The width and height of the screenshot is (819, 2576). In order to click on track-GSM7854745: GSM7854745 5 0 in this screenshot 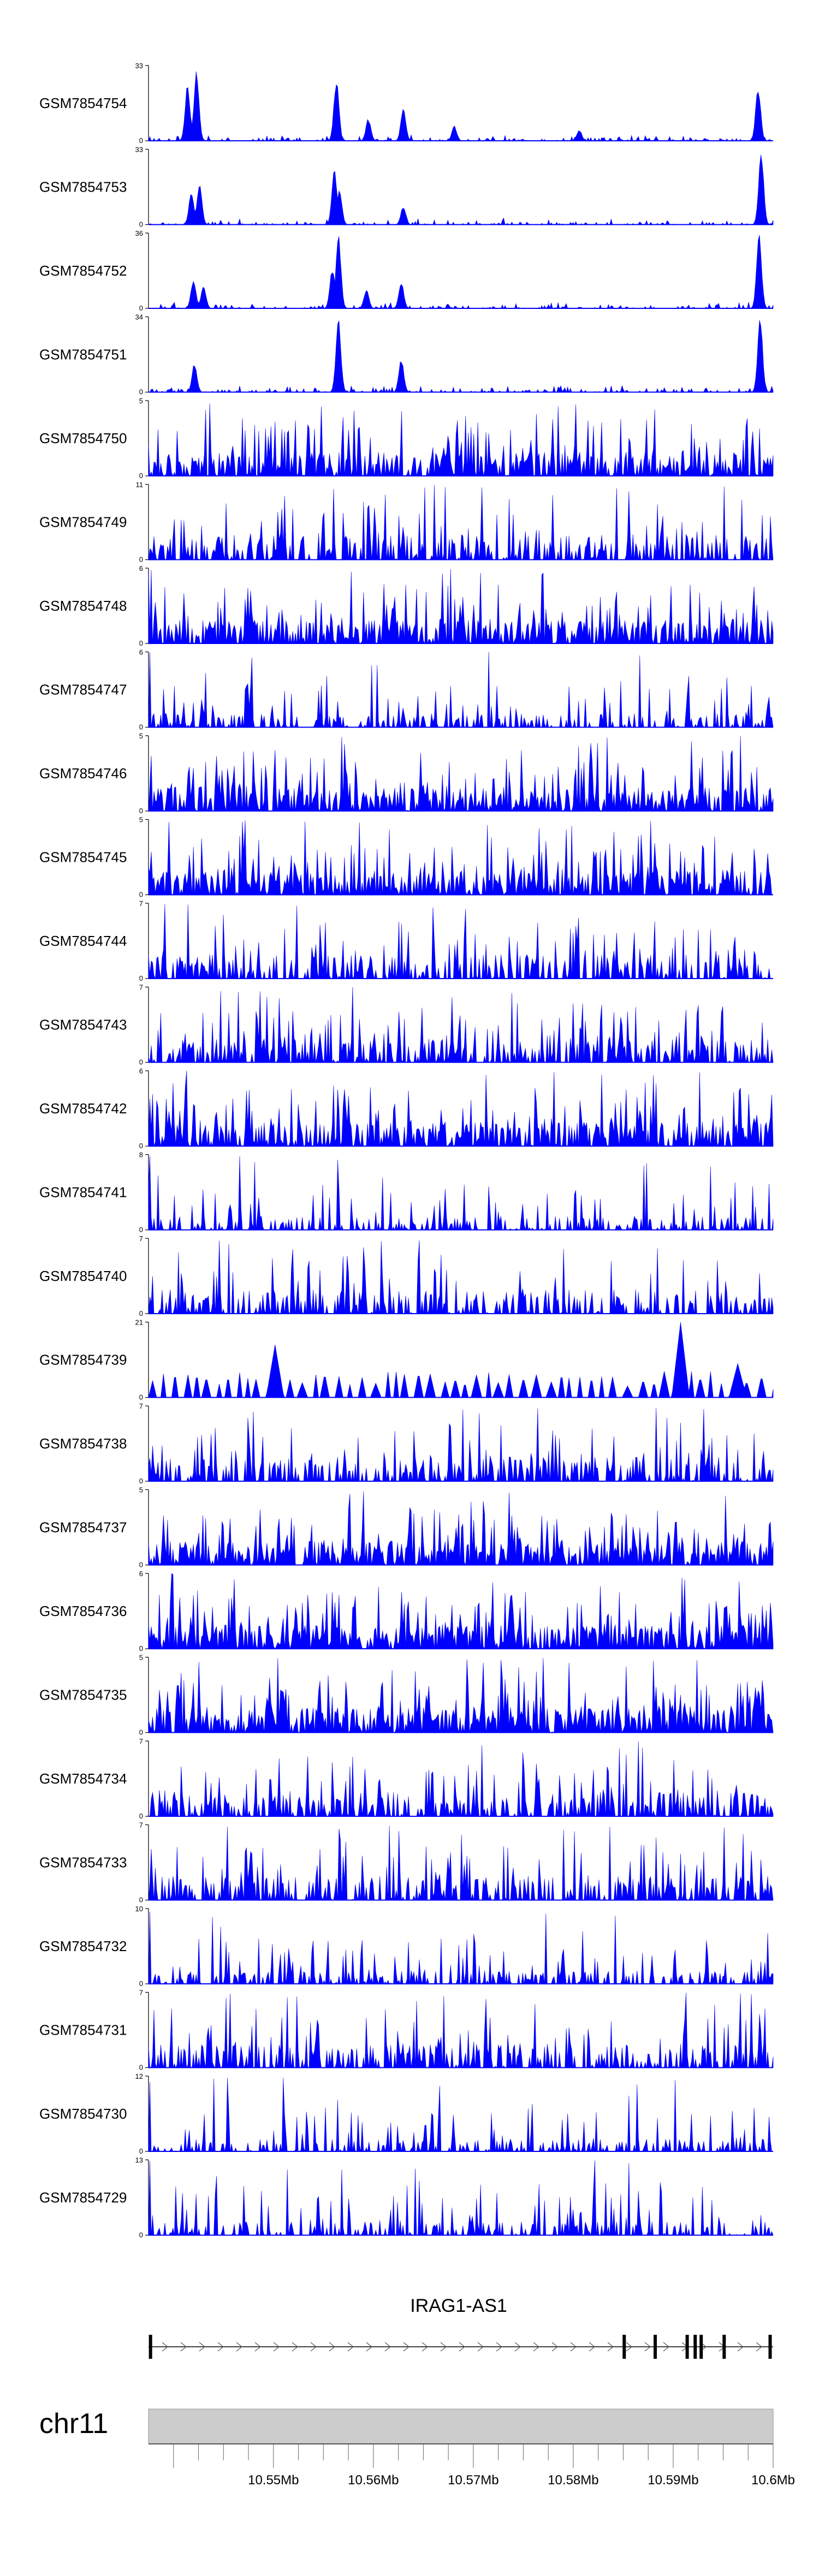, I will do `click(406, 857)`.